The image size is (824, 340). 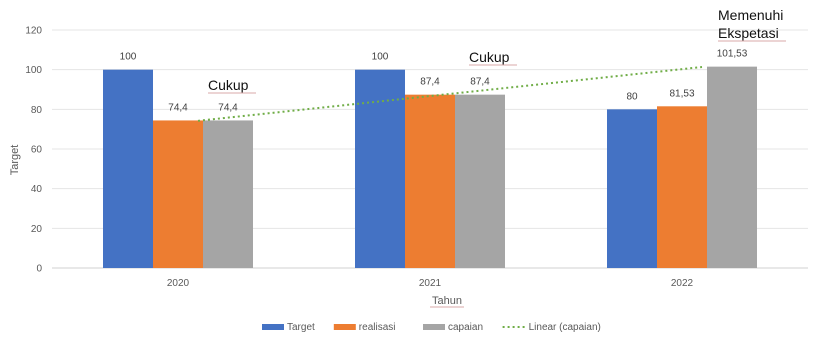 I want to click on bar-target-2022, so click(x=632, y=188).